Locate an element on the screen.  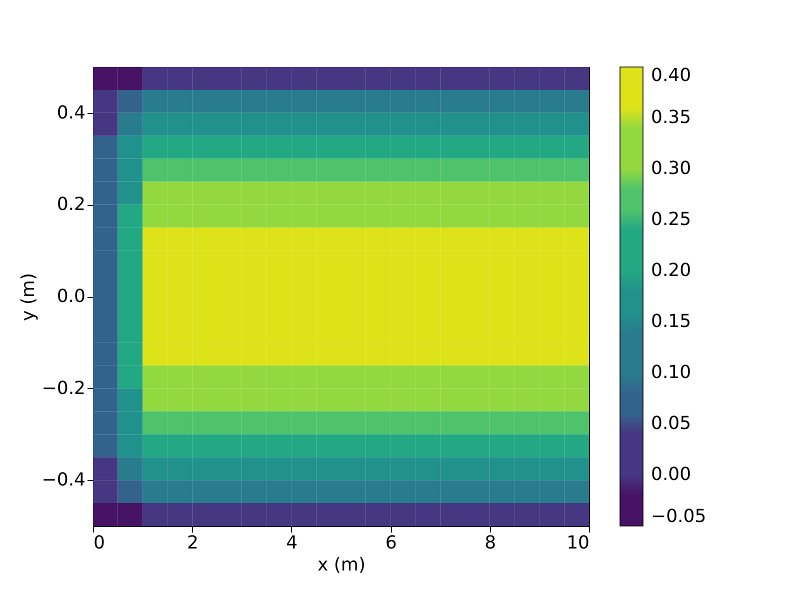
x-tick-label: 8 is located at coordinates (490, 543).